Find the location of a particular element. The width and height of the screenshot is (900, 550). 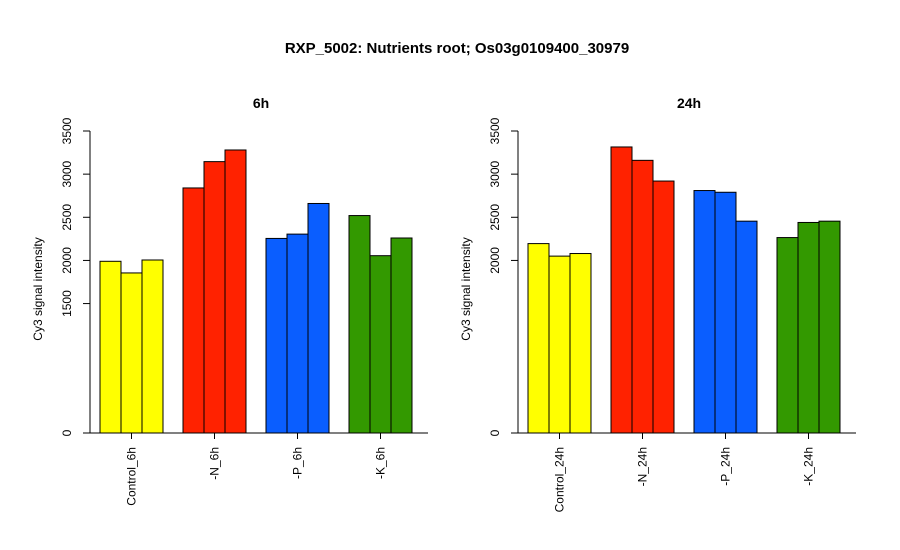

x-tick-label: -K_24h is located at coordinates (809, 466).